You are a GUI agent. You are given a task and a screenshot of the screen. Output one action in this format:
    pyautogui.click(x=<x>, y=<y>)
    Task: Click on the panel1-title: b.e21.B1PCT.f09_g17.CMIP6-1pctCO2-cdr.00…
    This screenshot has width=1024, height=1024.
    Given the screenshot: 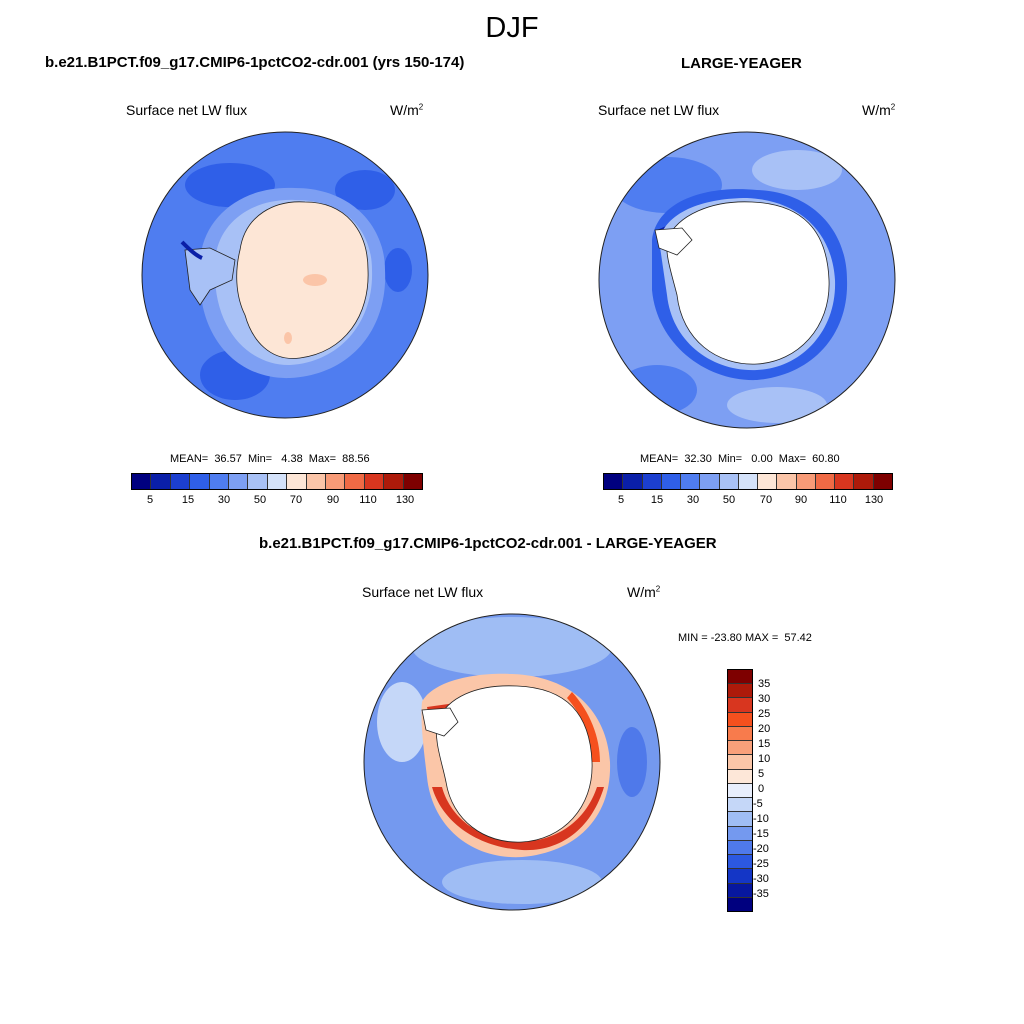 What is the action you would take?
    pyautogui.click(x=255, y=62)
    